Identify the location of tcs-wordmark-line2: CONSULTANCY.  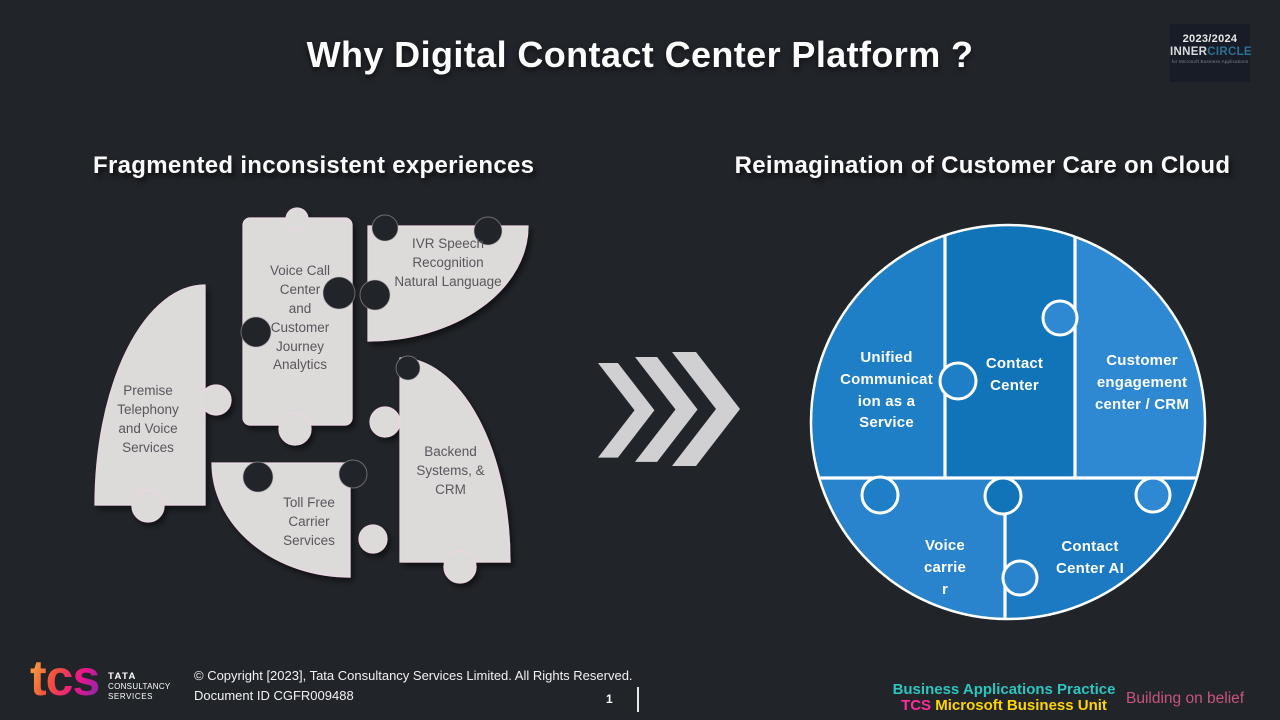
(139, 686).